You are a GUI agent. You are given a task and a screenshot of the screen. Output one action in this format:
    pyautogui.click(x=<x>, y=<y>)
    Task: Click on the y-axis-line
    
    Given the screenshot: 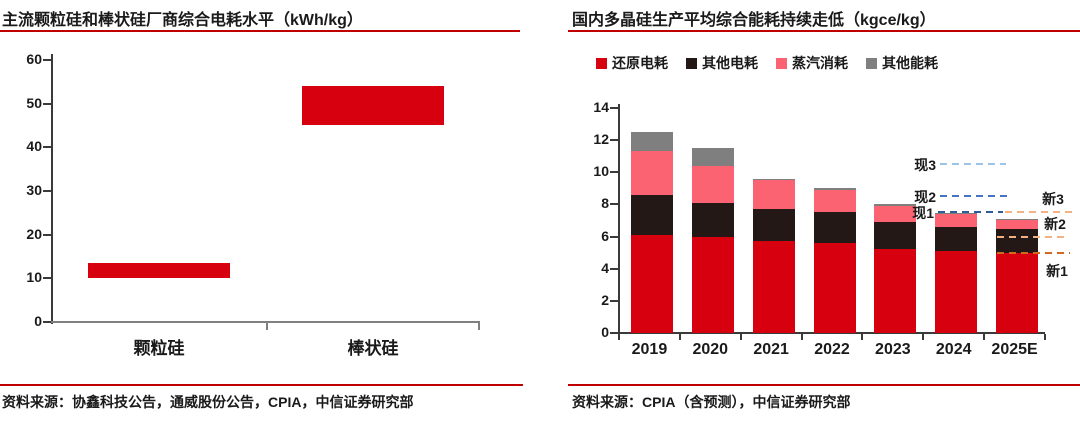 What is the action you would take?
    pyautogui.click(x=52, y=189)
    